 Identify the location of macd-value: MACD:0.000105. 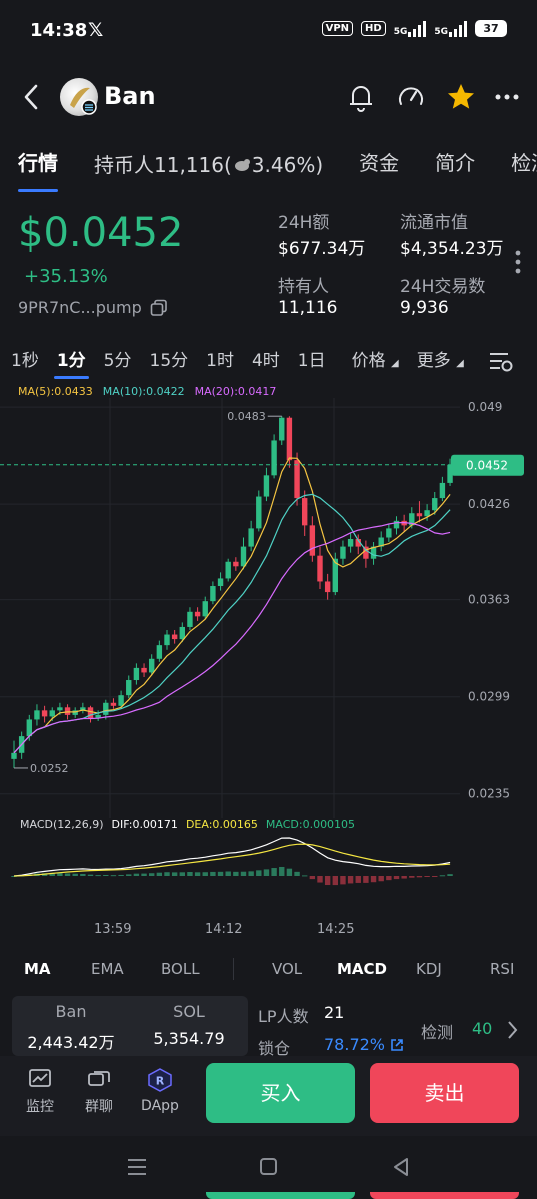
(310, 824).